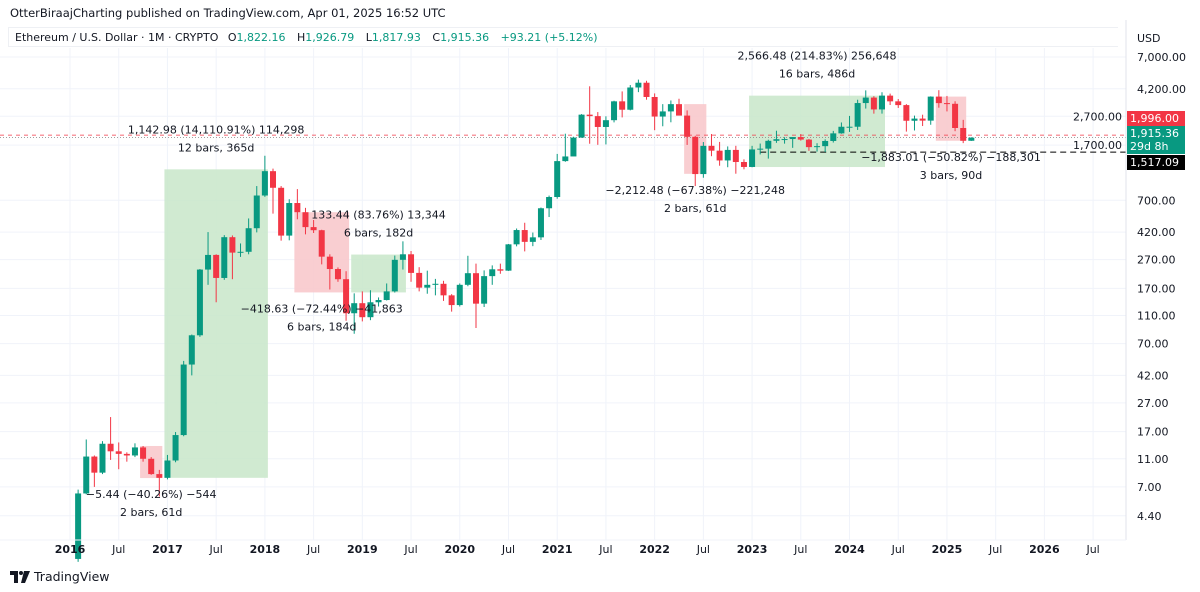  I want to click on currency-label: USD, so click(1157, 39).